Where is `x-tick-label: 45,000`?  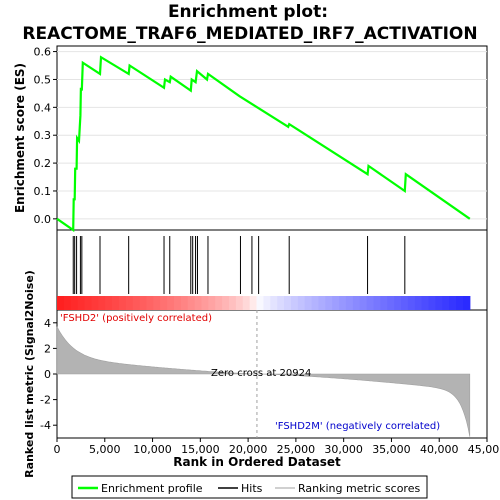
x-tick-label: 45,000 is located at coordinates (484, 449).